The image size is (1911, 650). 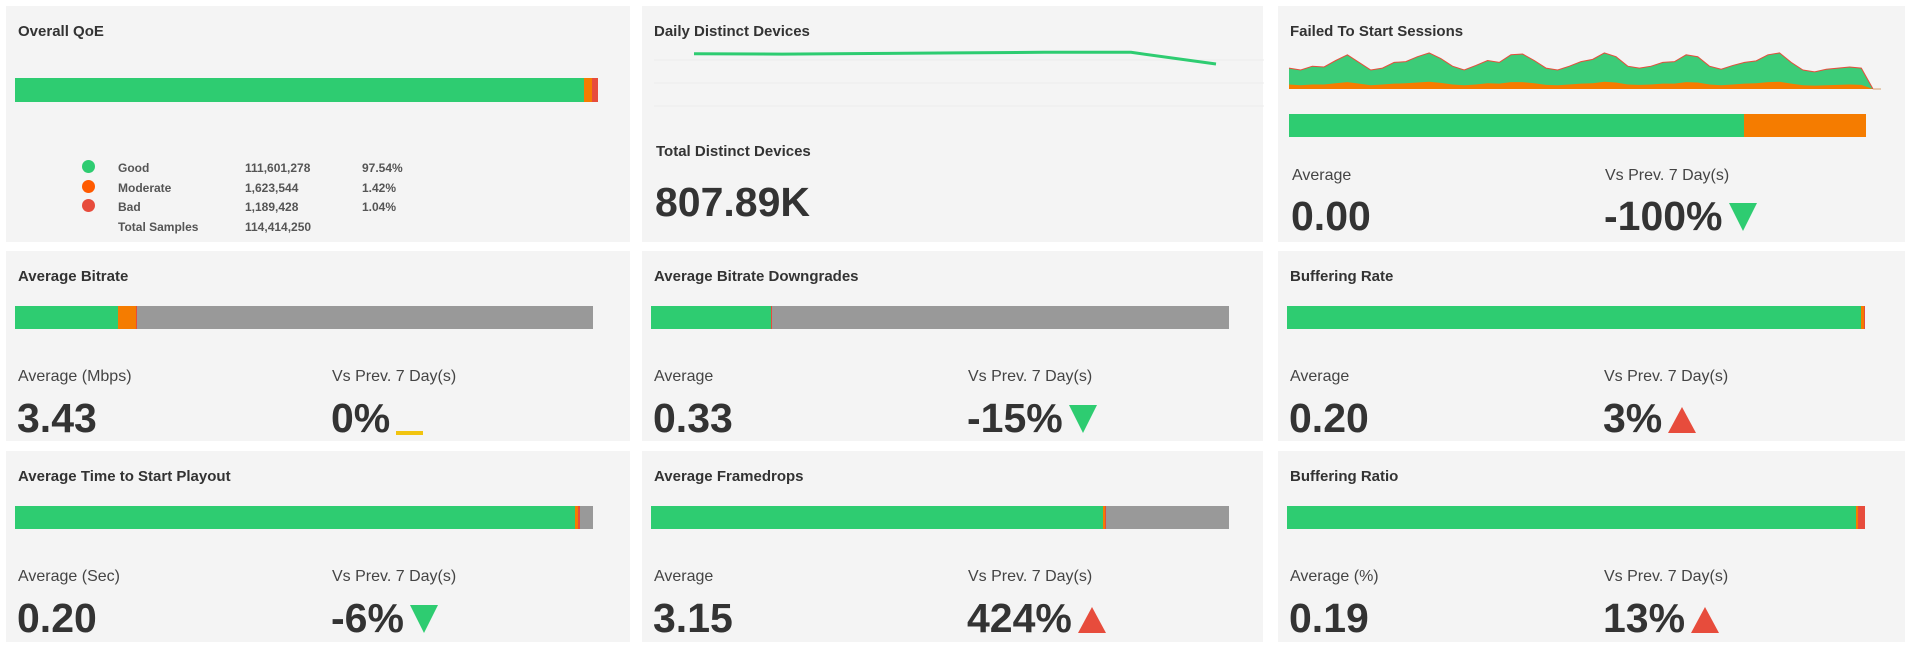 What do you see at coordinates (1331, 216) in the screenshot?
I see `average-value: 0.00` at bounding box center [1331, 216].